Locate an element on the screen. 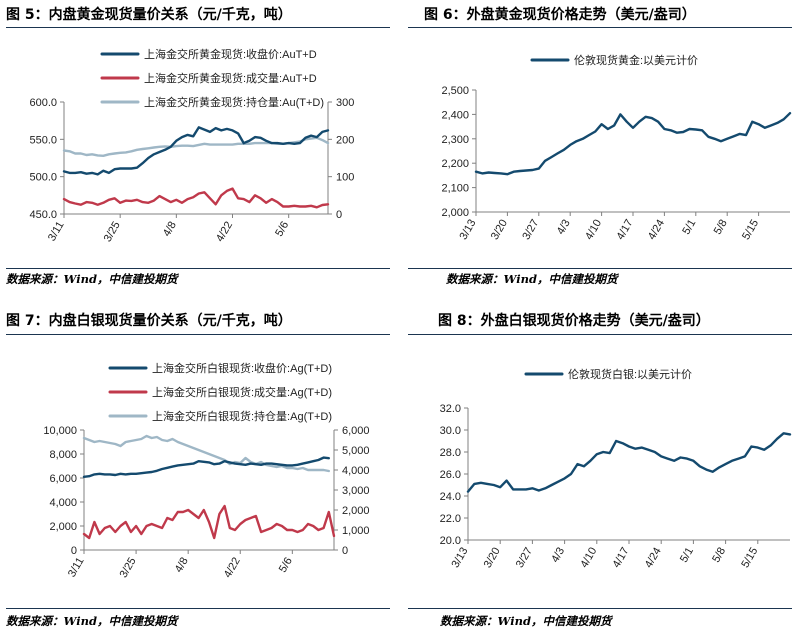 The image size is (792, 636). figure-8-title-rule is located at coordinates (600, 334).